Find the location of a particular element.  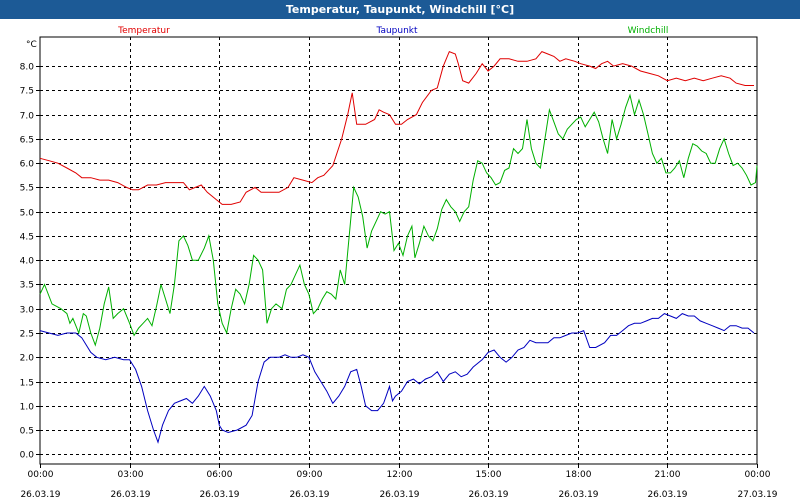

y-tick-label: 0.0 is located at coordinates (27, 456).